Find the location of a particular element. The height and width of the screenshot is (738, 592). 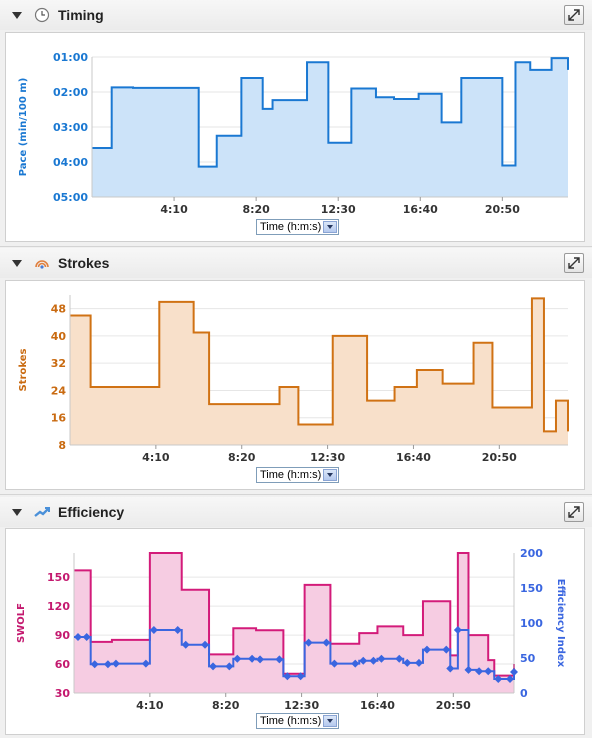

efficiency-icon is located at coordinates (42, 512).